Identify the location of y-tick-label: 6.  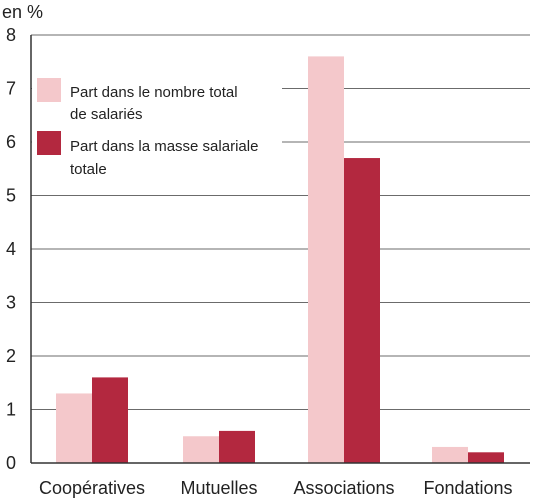
(11, 142).